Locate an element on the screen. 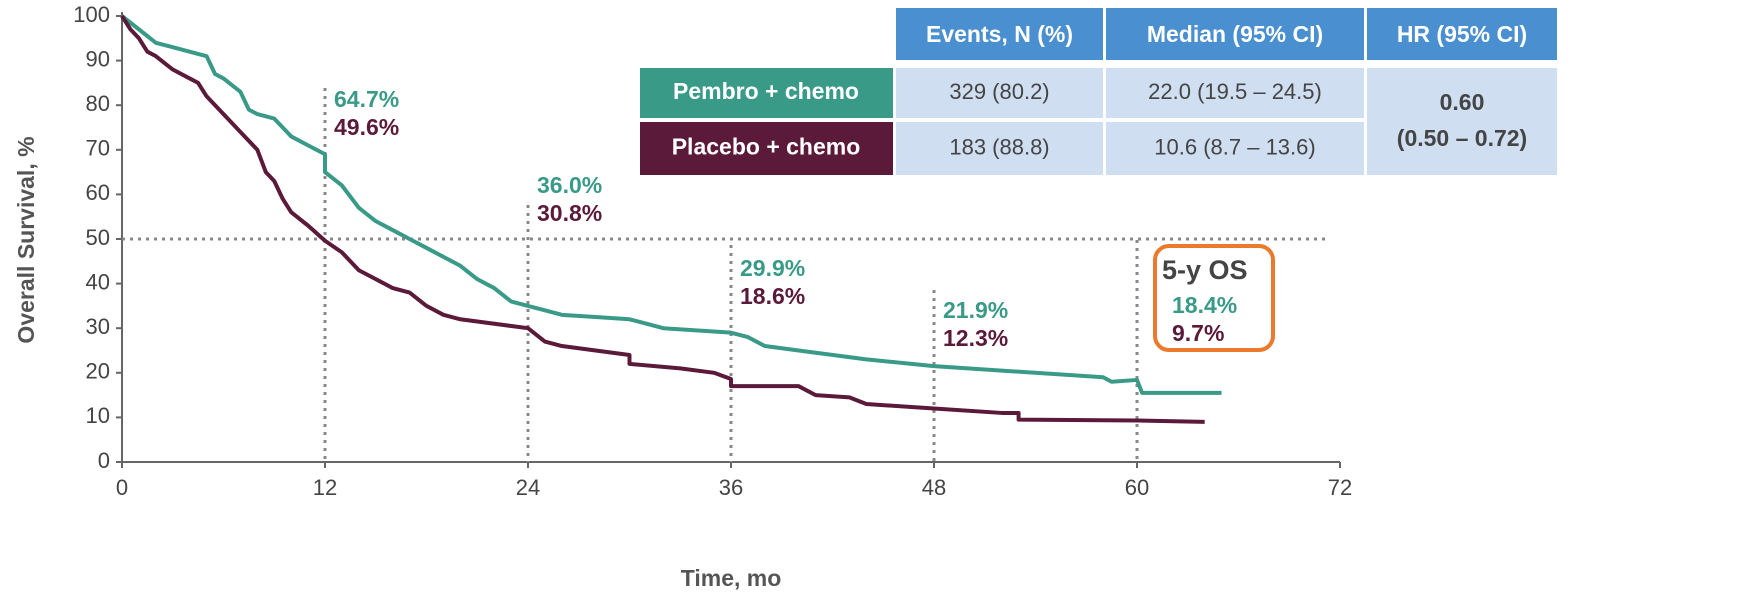  table-cell-text: 183 (88.8) is located at coordinates (999, 146).